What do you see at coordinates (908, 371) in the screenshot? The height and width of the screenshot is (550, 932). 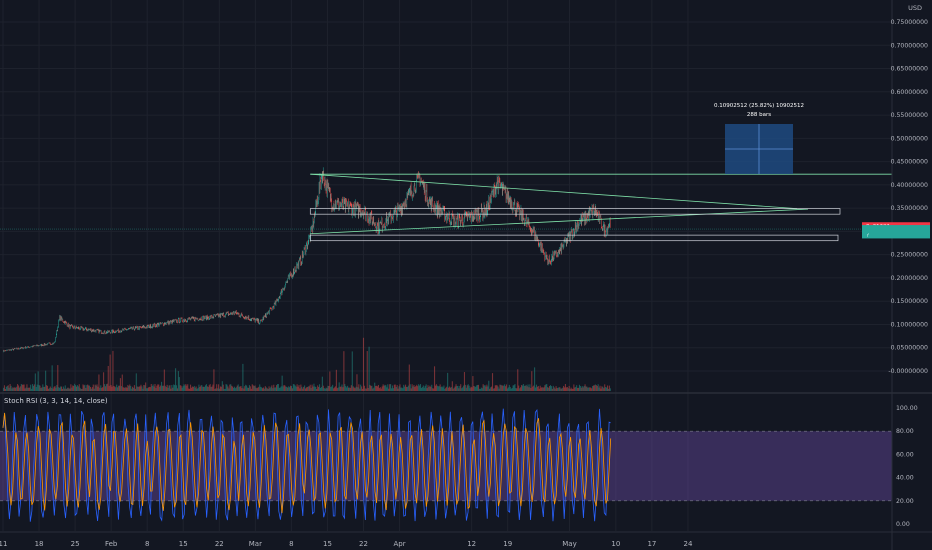 I see `price-axis-label: -0.00000000` at bounding box center [908, 371].